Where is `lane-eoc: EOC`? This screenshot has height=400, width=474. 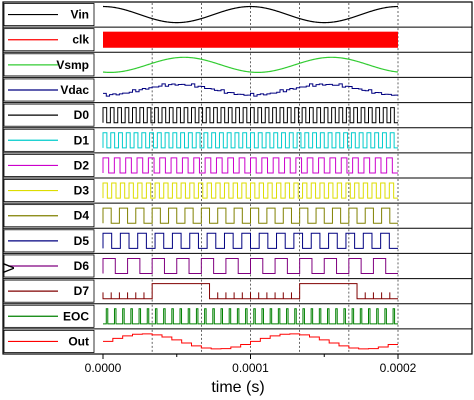
lane-eoc: EOC is located at coordinates (237, 315).